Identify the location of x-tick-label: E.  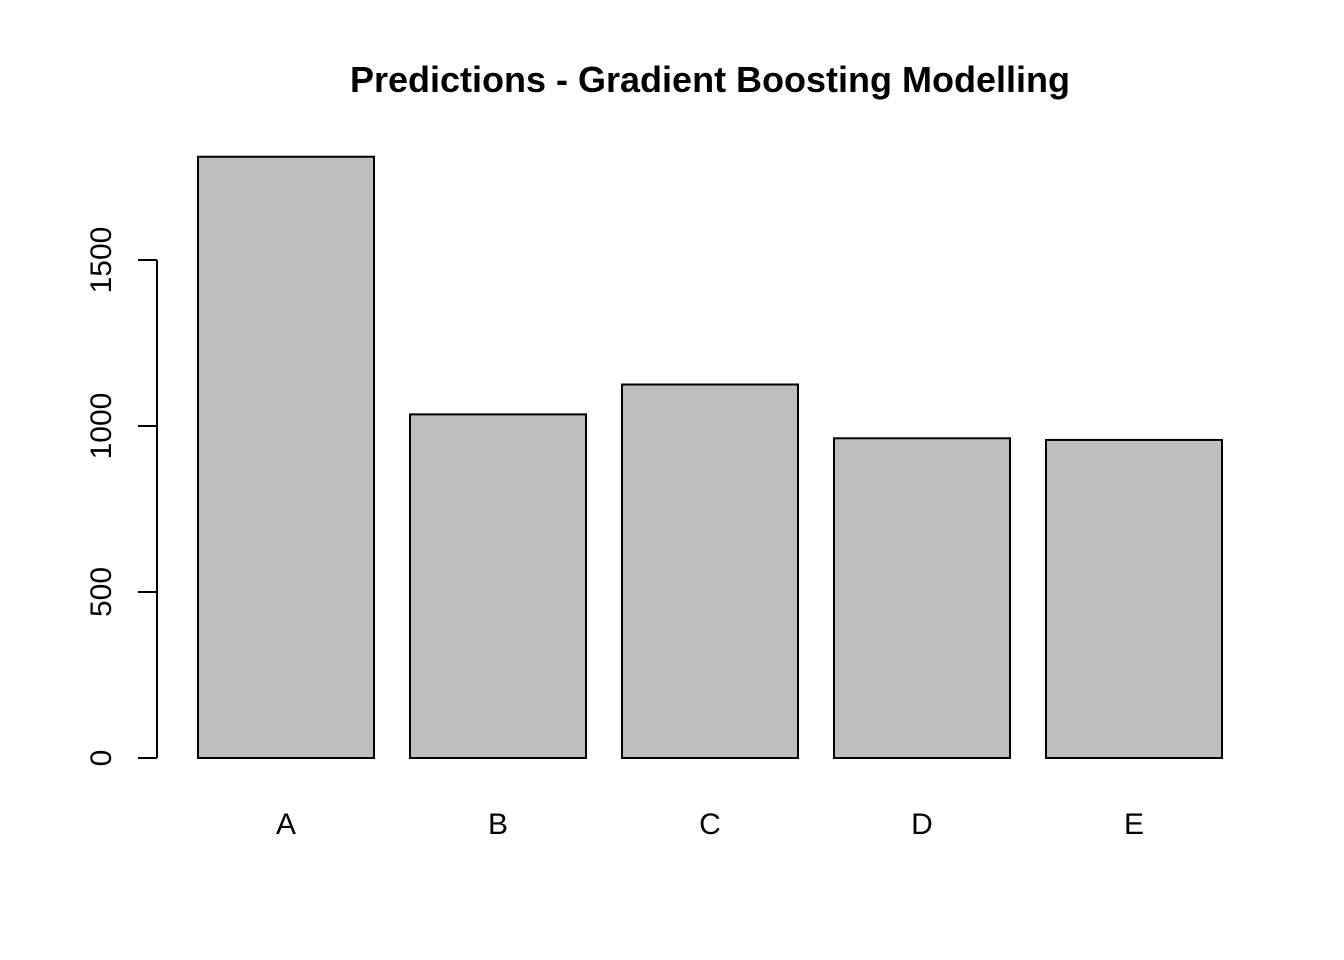
(1134, 824).